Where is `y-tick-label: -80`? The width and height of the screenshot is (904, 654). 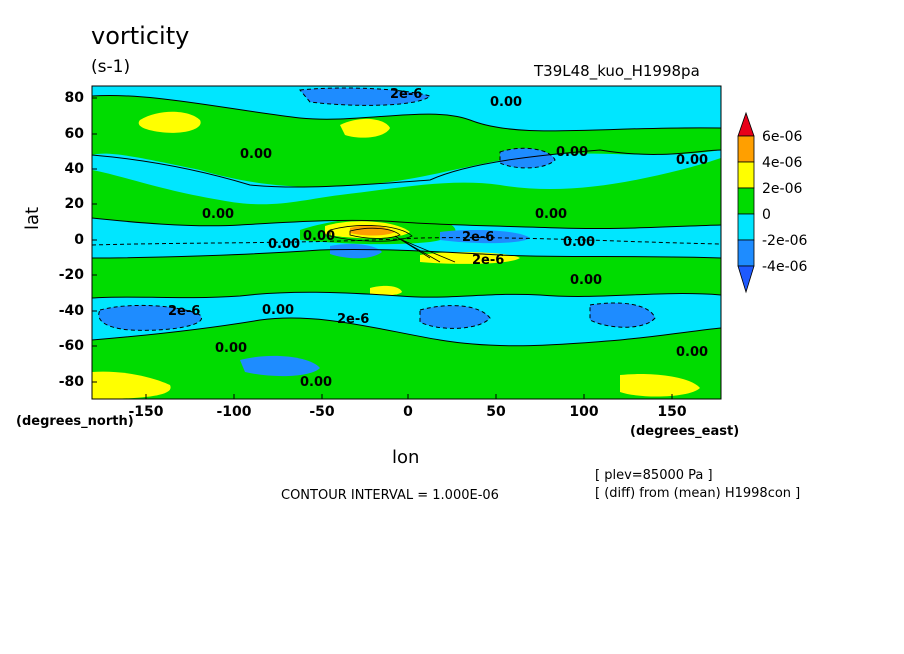
y-tick-label: -80 is located at coordinates (71, 382).